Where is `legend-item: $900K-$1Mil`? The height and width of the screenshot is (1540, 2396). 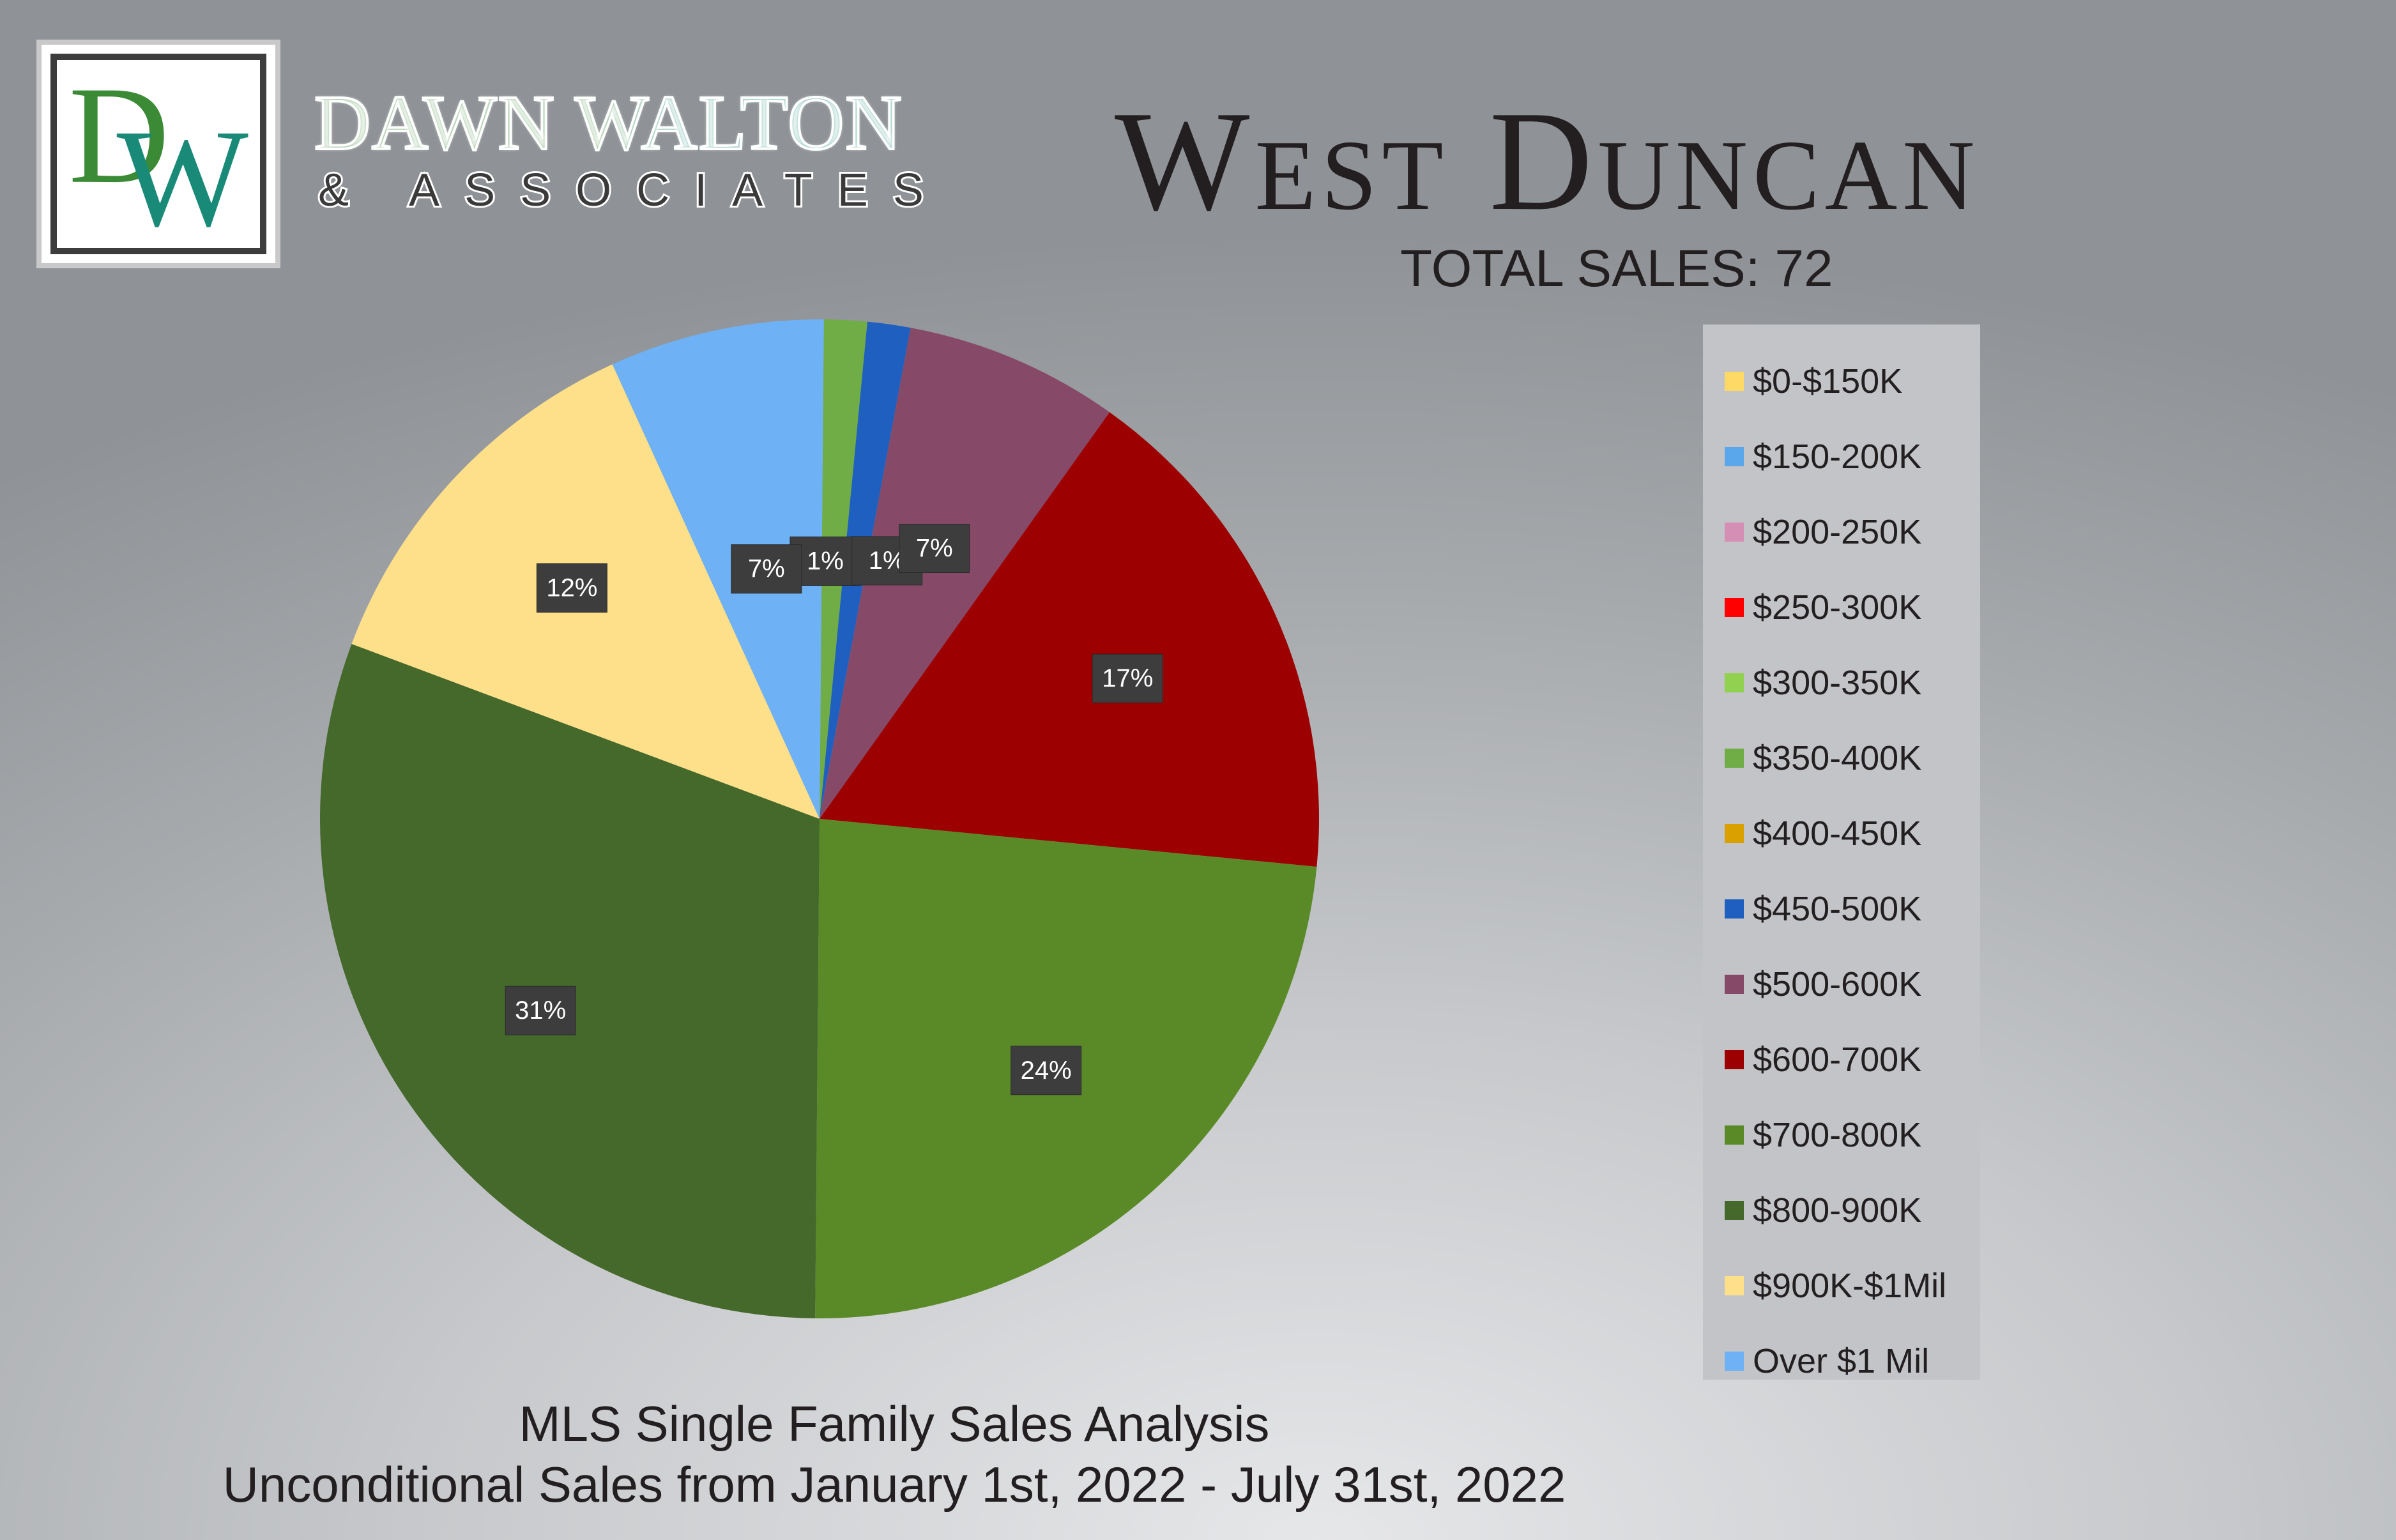 legend-item: $900K-$1Mil is located at coordinates (1841, 1286).